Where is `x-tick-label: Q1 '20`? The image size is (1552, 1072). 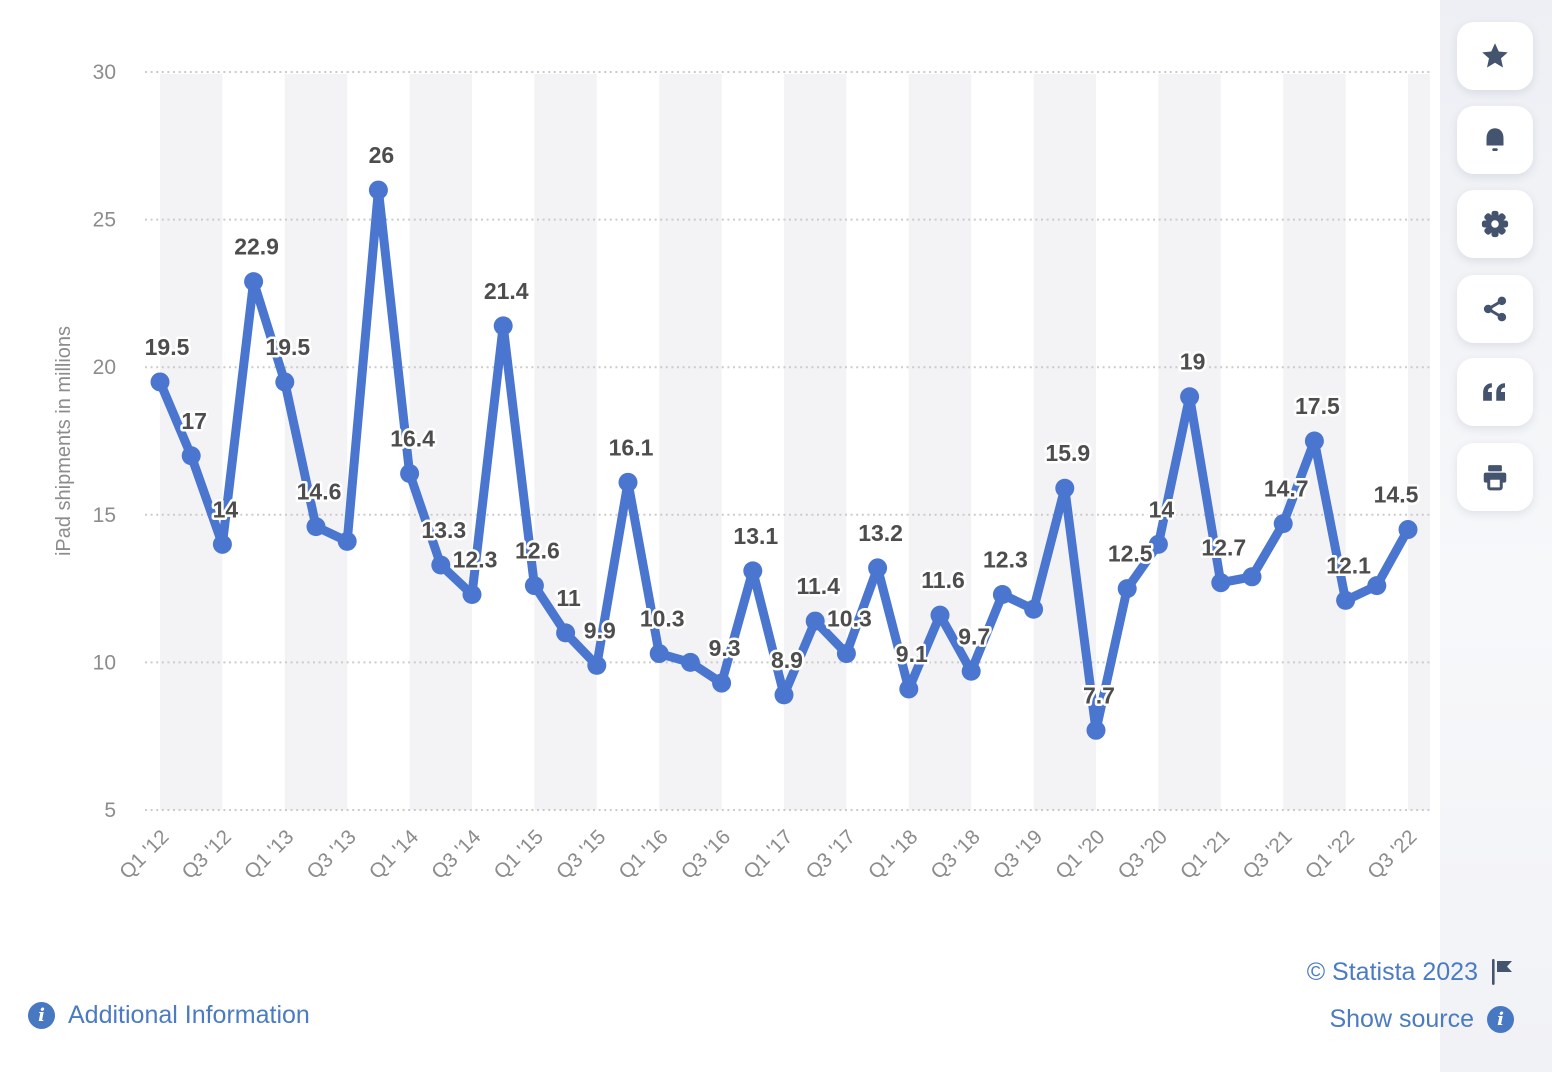
x-tick-label: Q1 '20 is located at coordinates (1080, 854).